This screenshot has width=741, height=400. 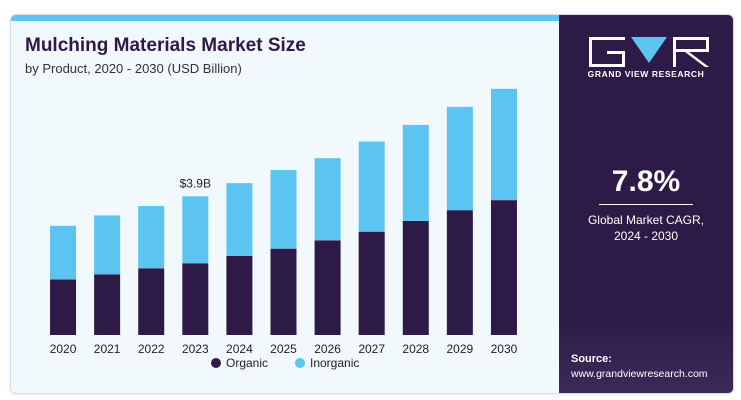 I want to click on grand-view-research-logo-icon, so click(x=649, y=52).